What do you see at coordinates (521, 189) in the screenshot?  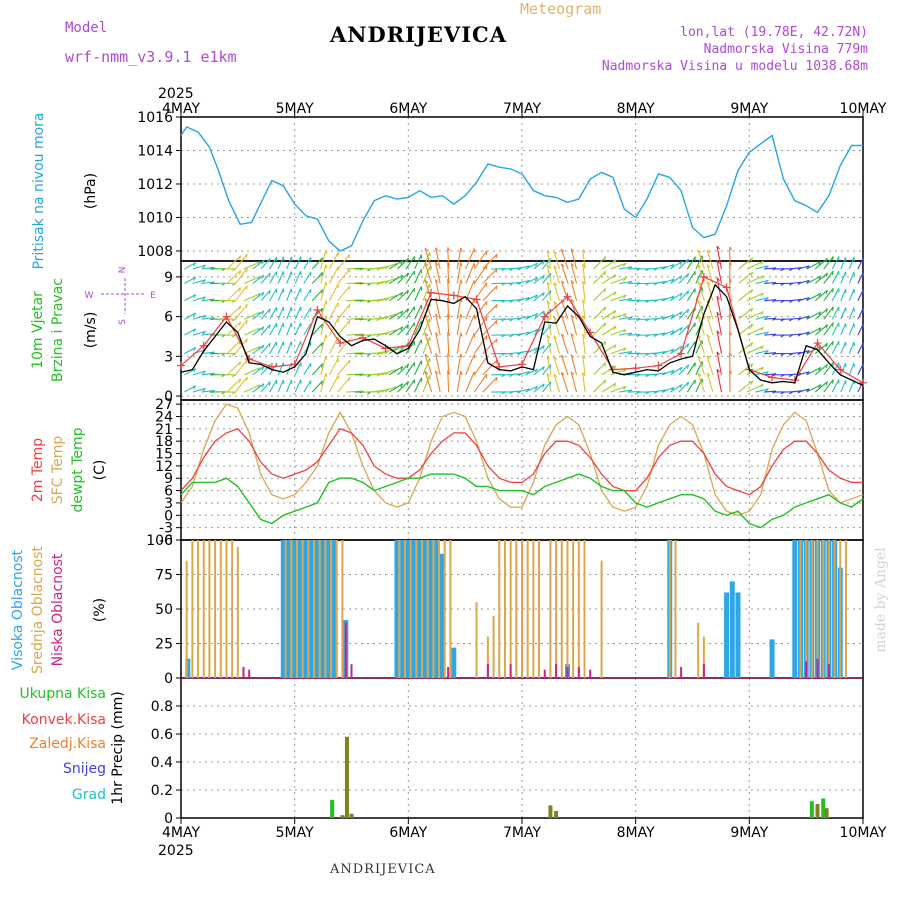 I see `pressure-line` at bounding box center [521, 189].